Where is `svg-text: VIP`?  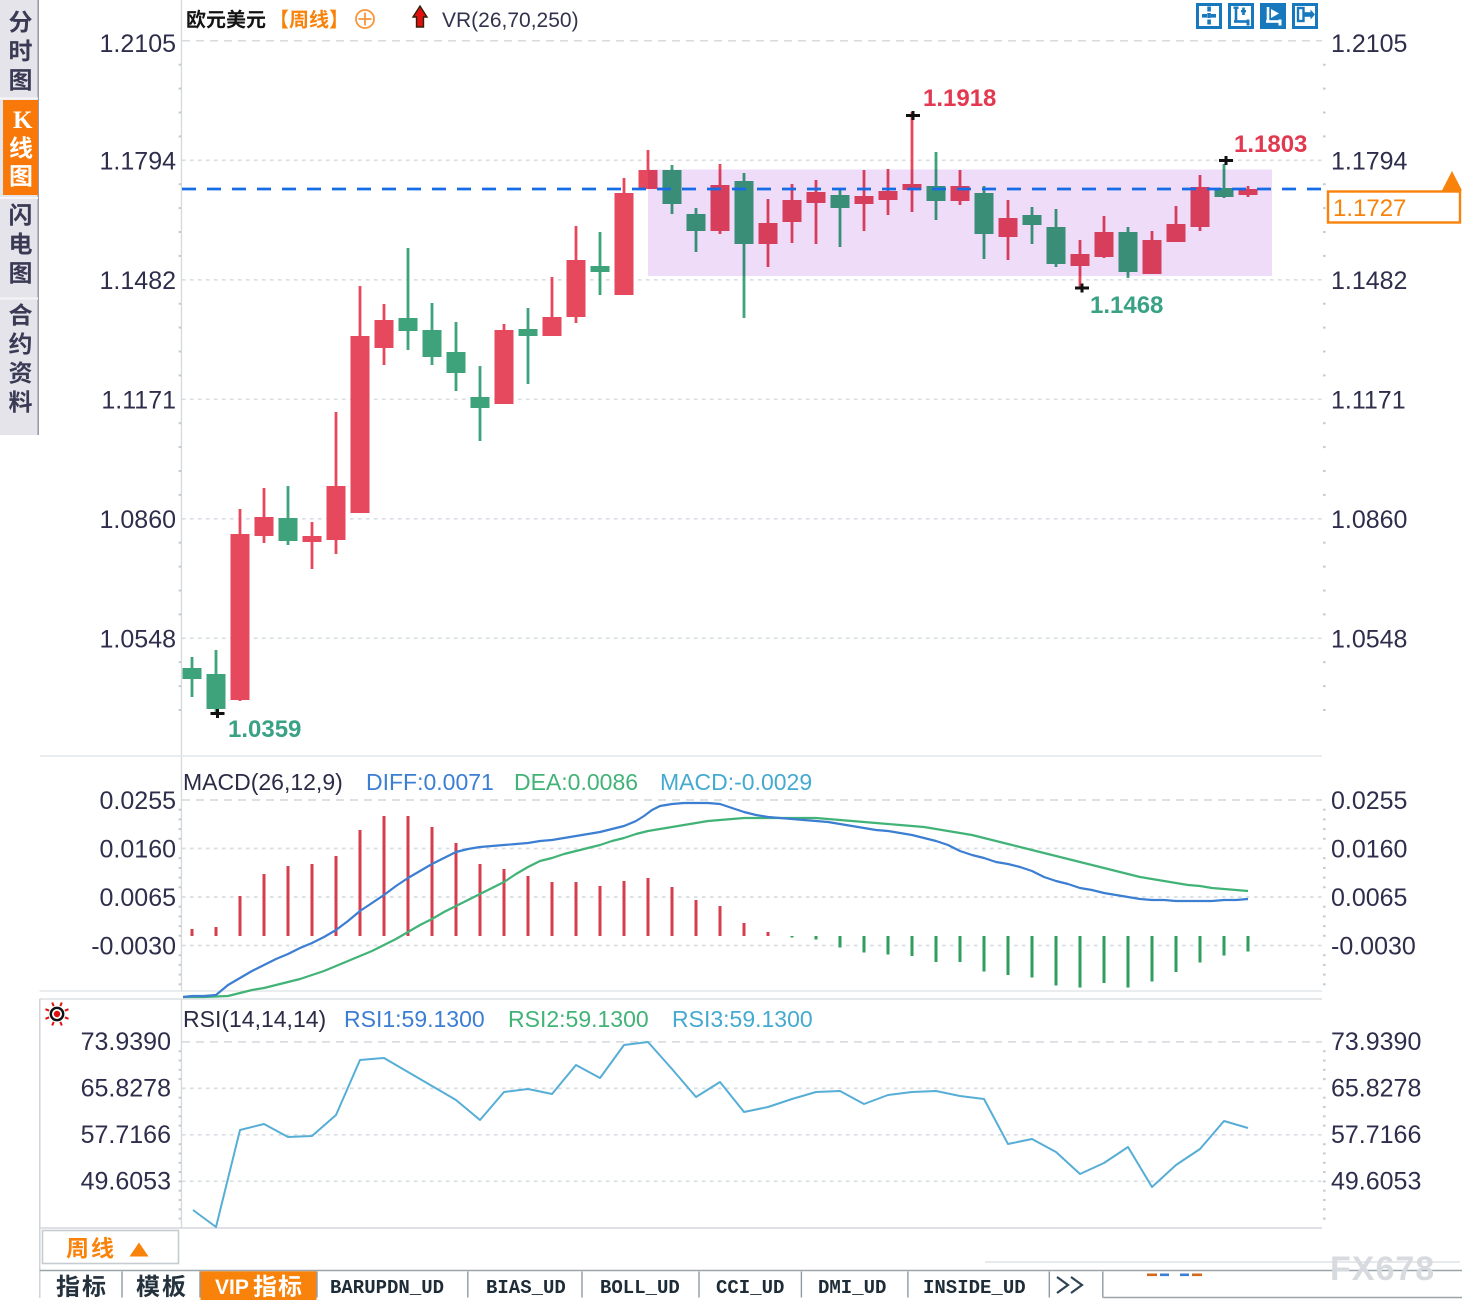 svg-text: VIP is located at coordinates (232, 1287).